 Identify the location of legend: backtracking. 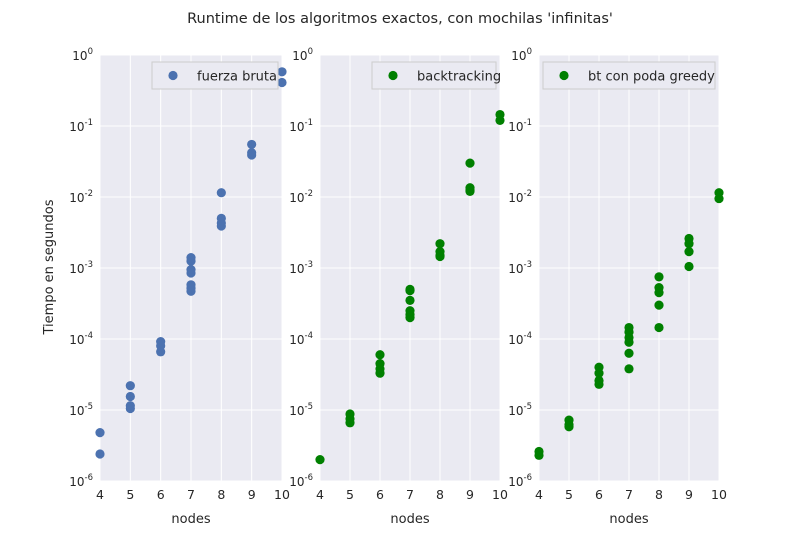
(436, 75).